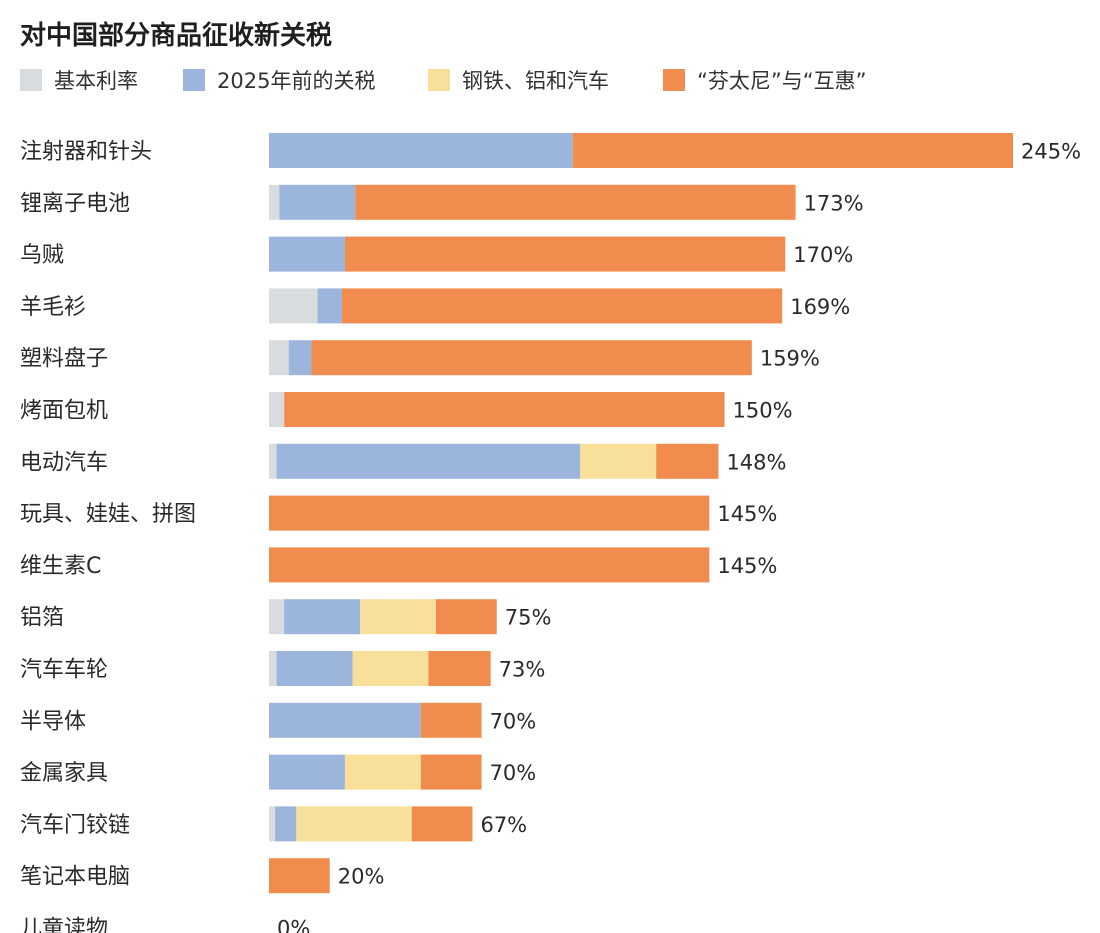 This screenshot has height=933, width=1100. I want to click on category-label: 烤面包机, so click(64, 411).